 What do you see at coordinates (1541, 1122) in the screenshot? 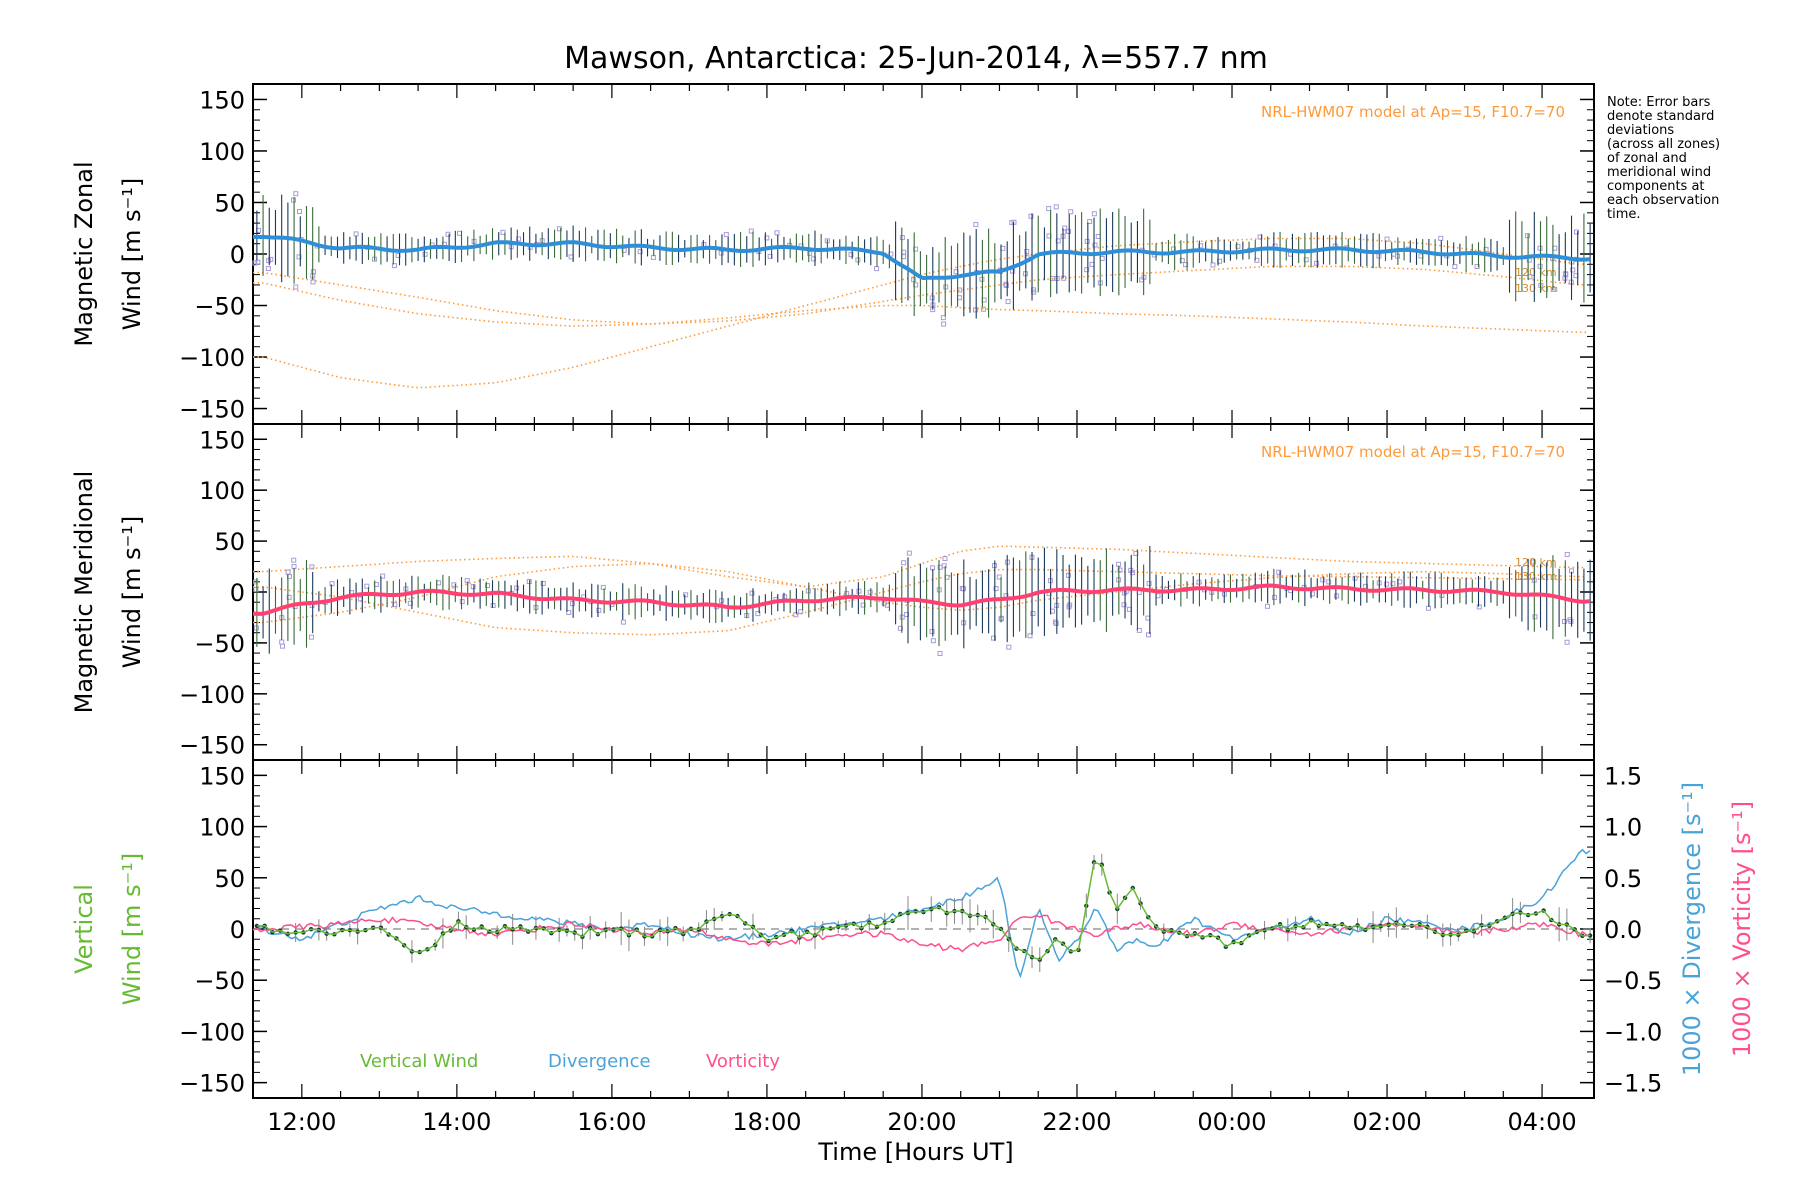
I see `x-tick-label: 04:00` at bounding box center [1541, 1122].